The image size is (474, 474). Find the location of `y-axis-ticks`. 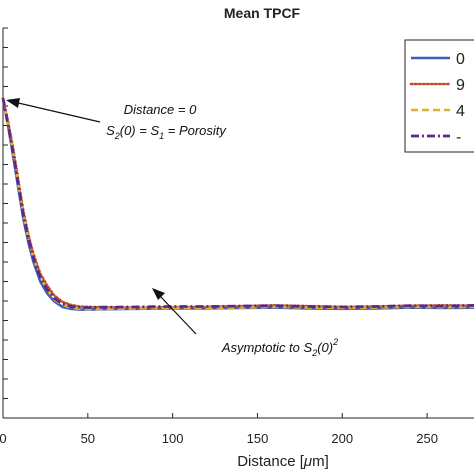

y-axis-ticks is located at coordinates (5, 223).